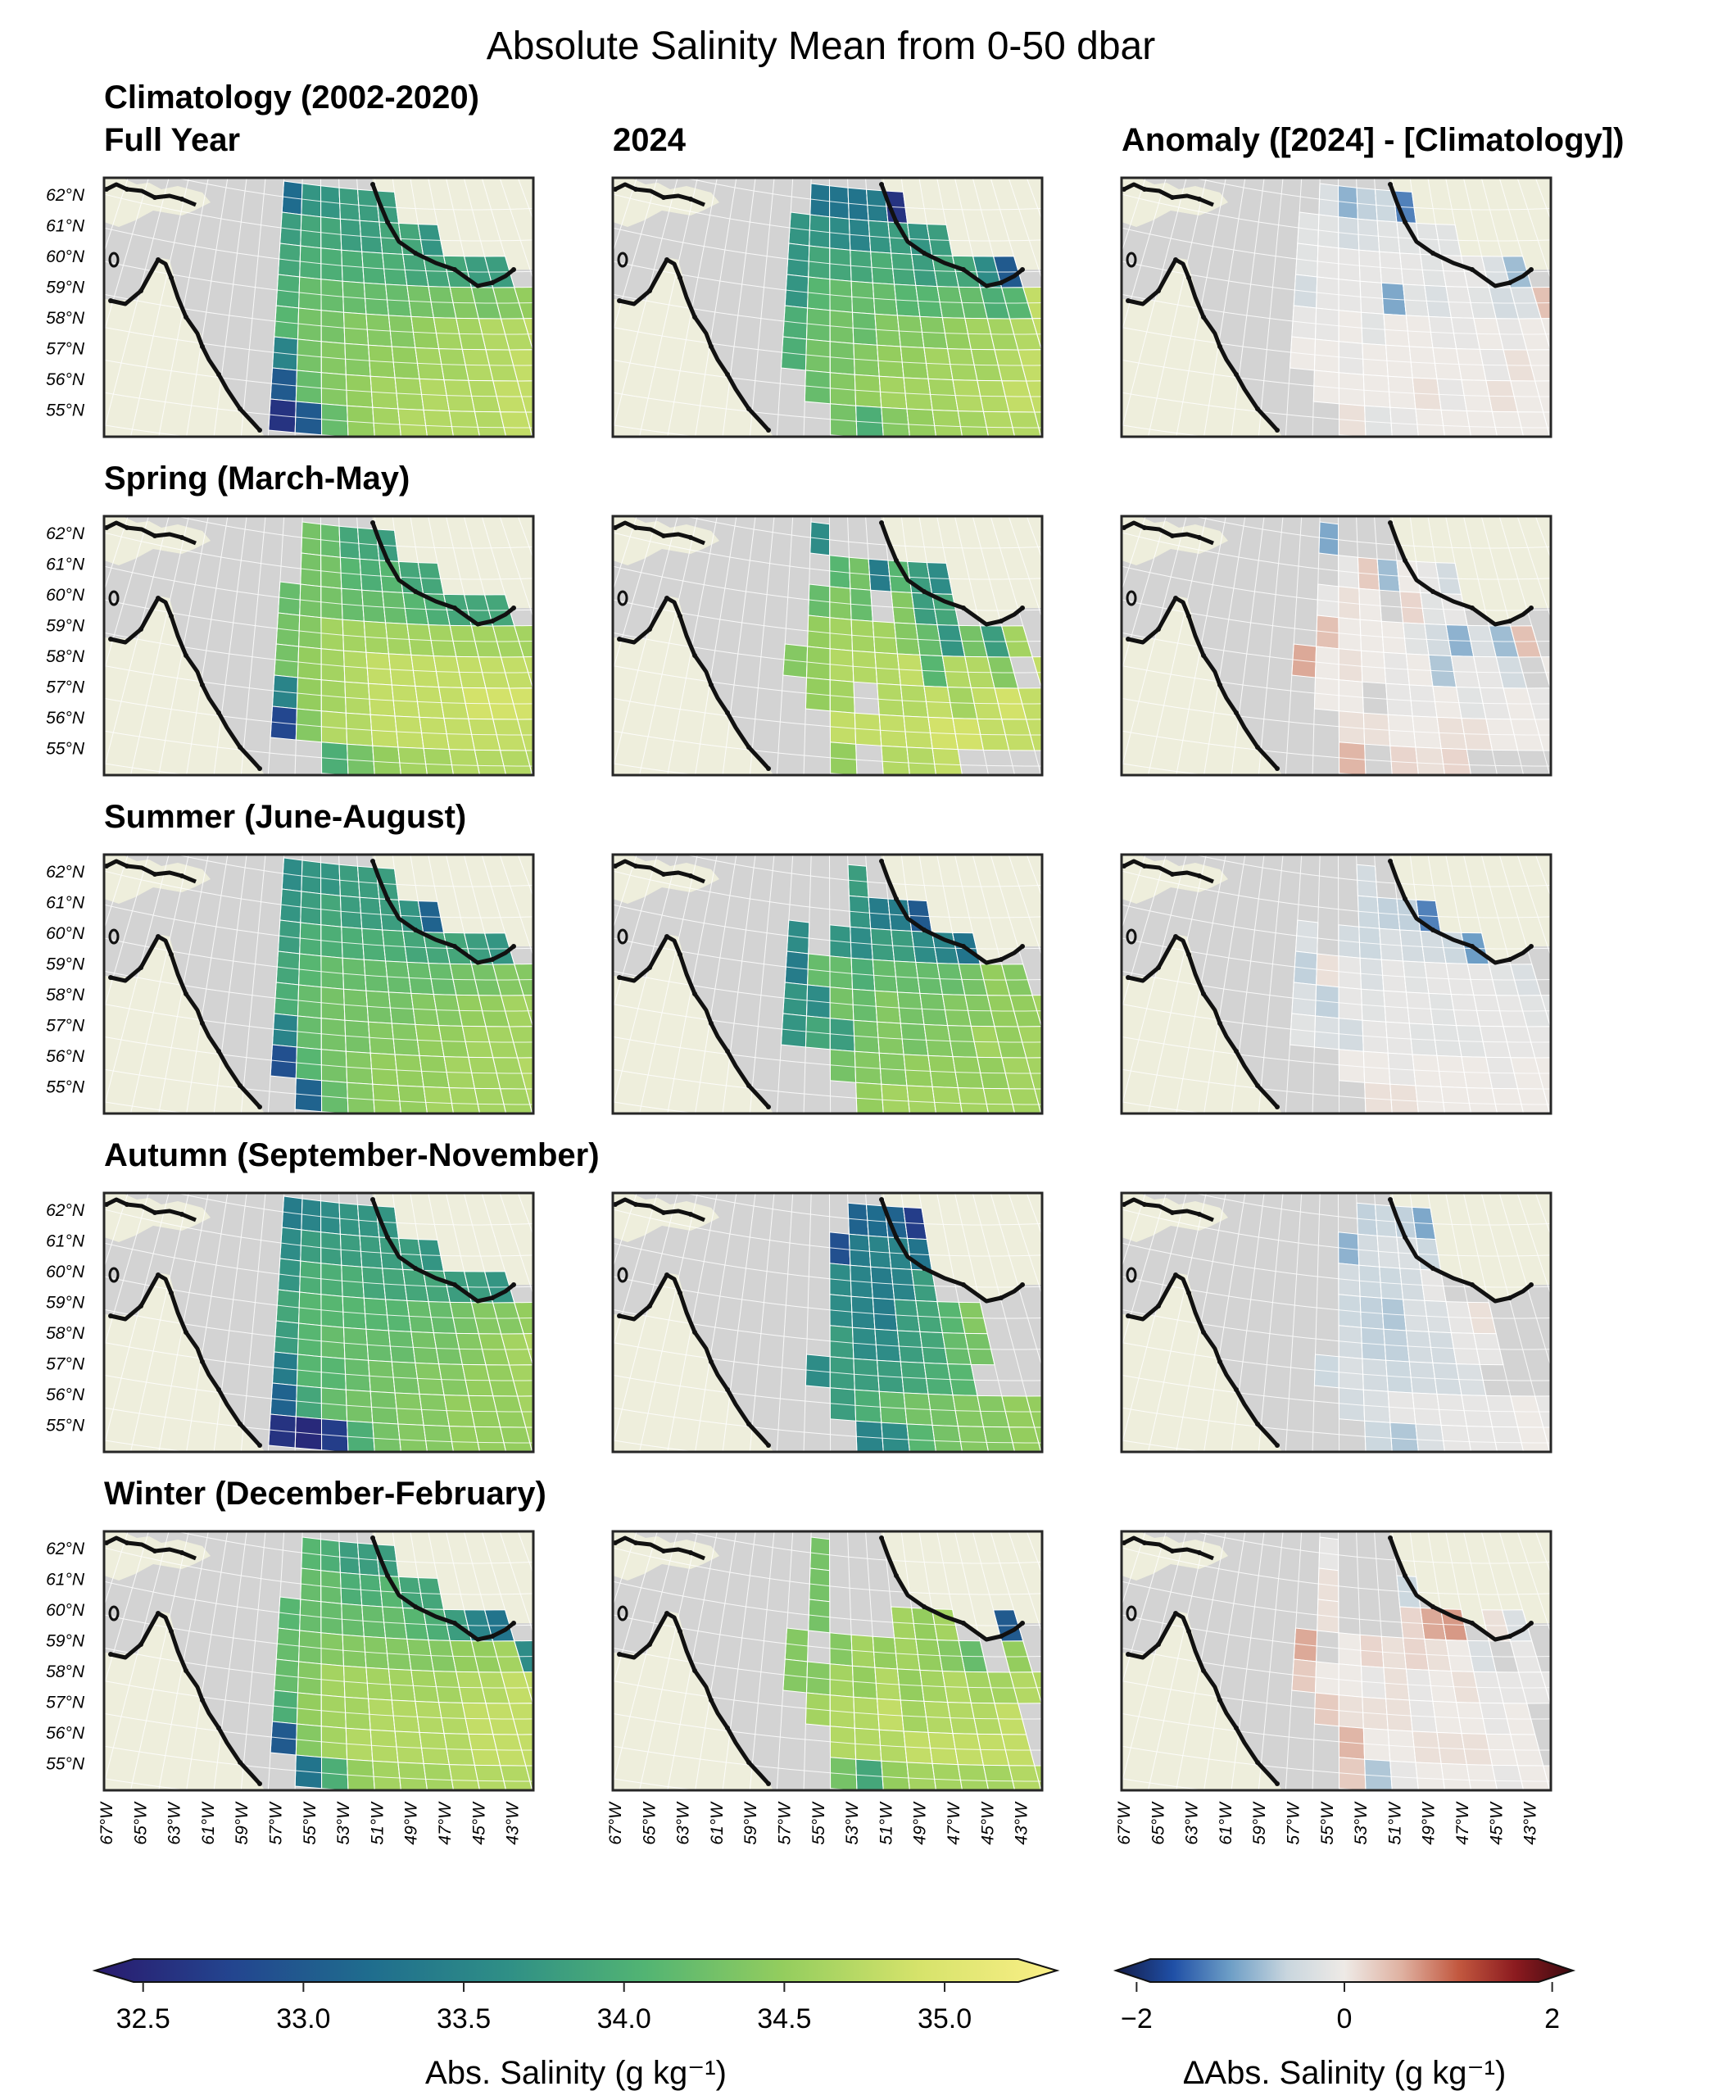  I want to click on longitude-tick-label: 61°W, so click(208, 1823).